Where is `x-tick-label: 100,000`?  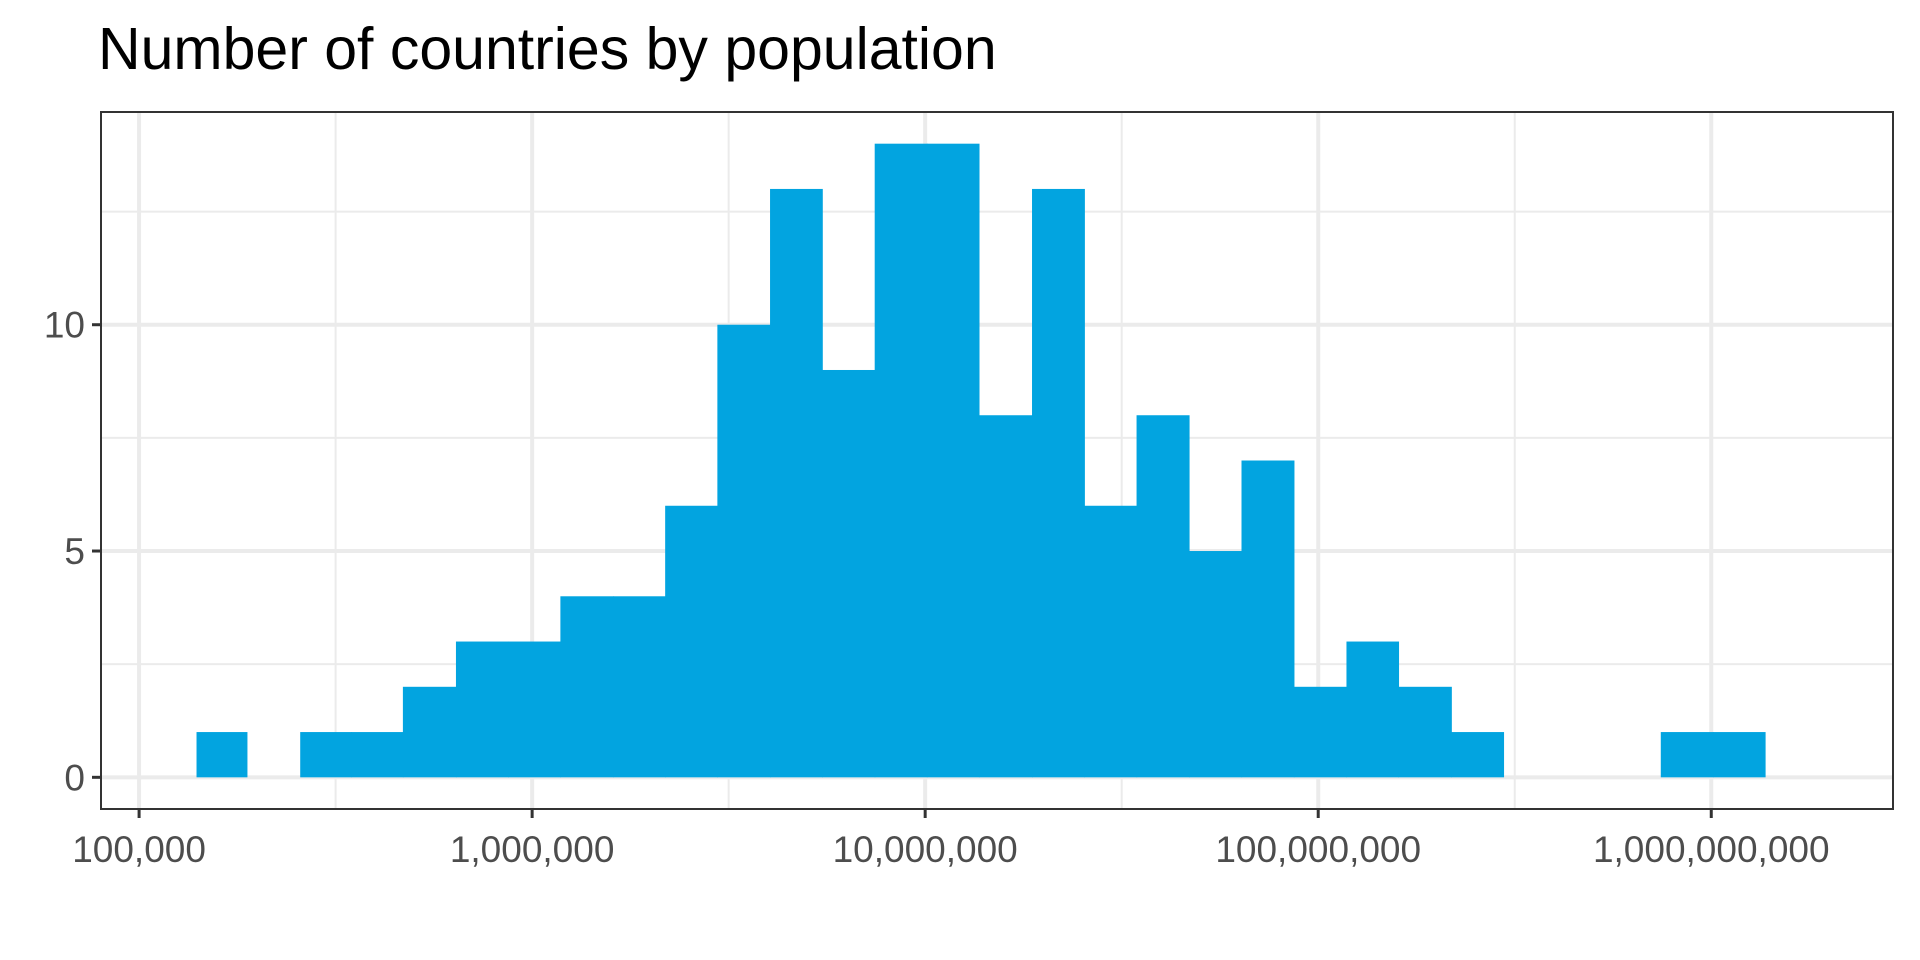
x-tick-label: 100,000 is located at coordinates (139, 849).